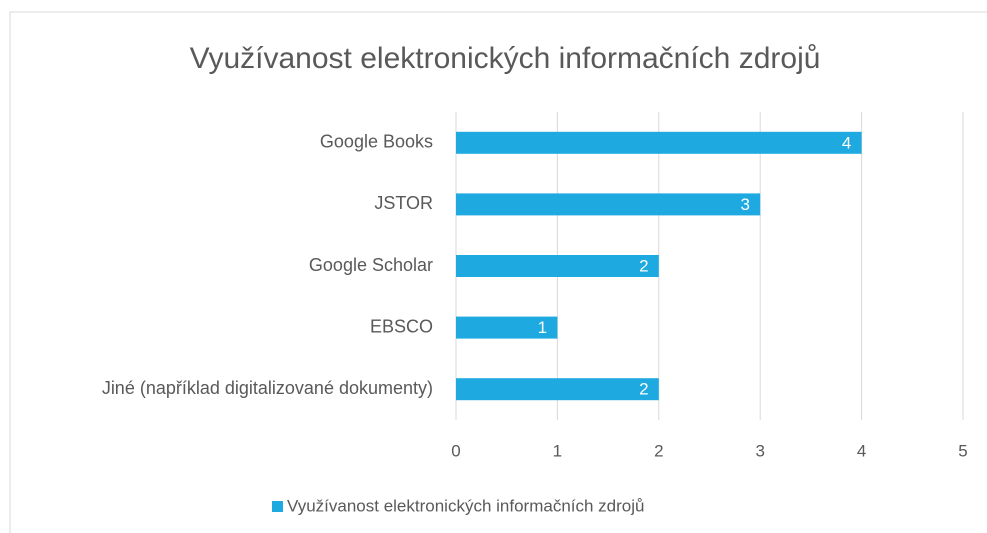 Image resolution: width=987 pixels, height=533 pixels. What do you see at coordinates (861, 450) in the screenshot?
I see `x-tick-label: 4` at bounding box center [861, 450].